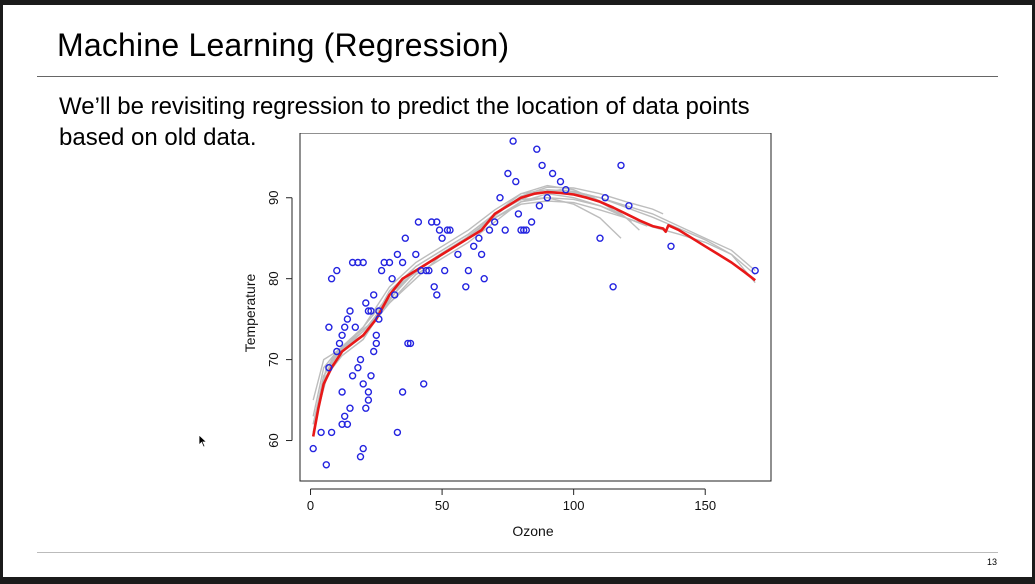 Image resolution: width=1035 pixels, height=584 pixels. I want to click on x-tick-label: 100, so click(574, 505).